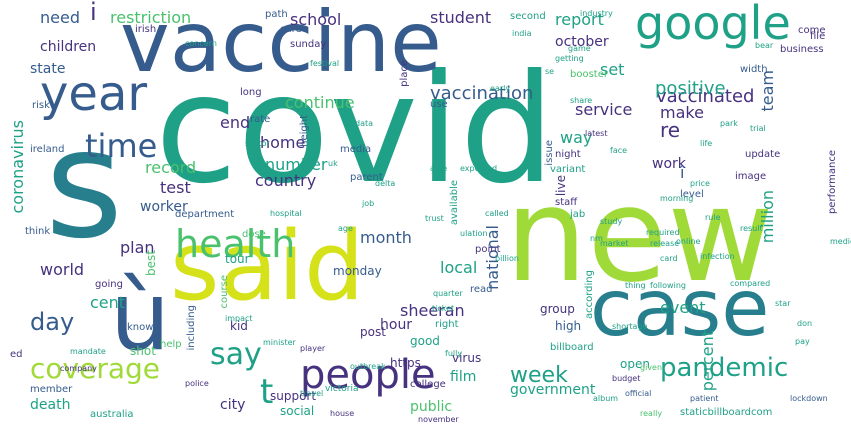 The width and height of the screenshot is (851, 432). What do you see at coordinates (705, 96) in the screenshot?
I see `word-vaccinated: vaccinated` at bounding box center [705, 96].